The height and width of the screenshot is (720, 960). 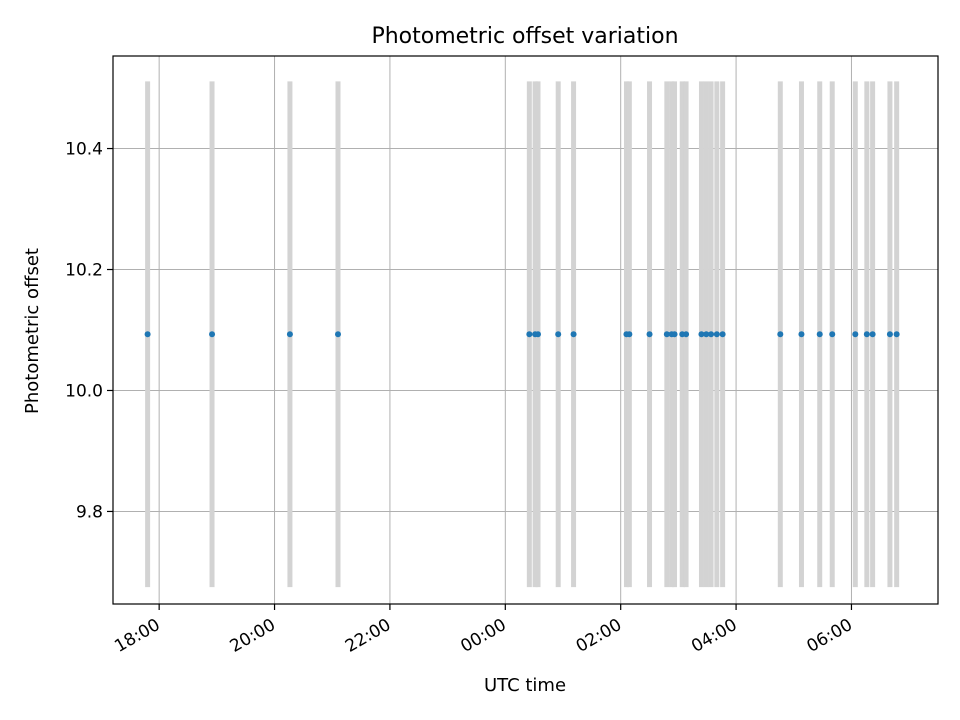 What do you see at coordinates (525, 685) in the screenshot?
I see `x-axis-label: UTC time` at bounding box center [525, 685].